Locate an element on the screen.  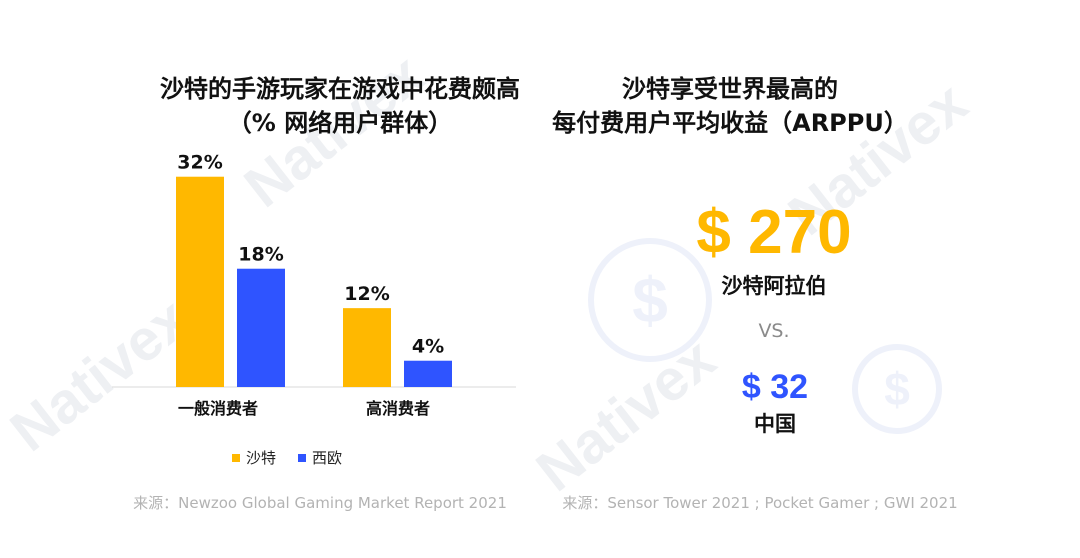
left-title-line1: 沙特的手游玩家在游戏中花费颇高 is located at coordinates (340, 89).